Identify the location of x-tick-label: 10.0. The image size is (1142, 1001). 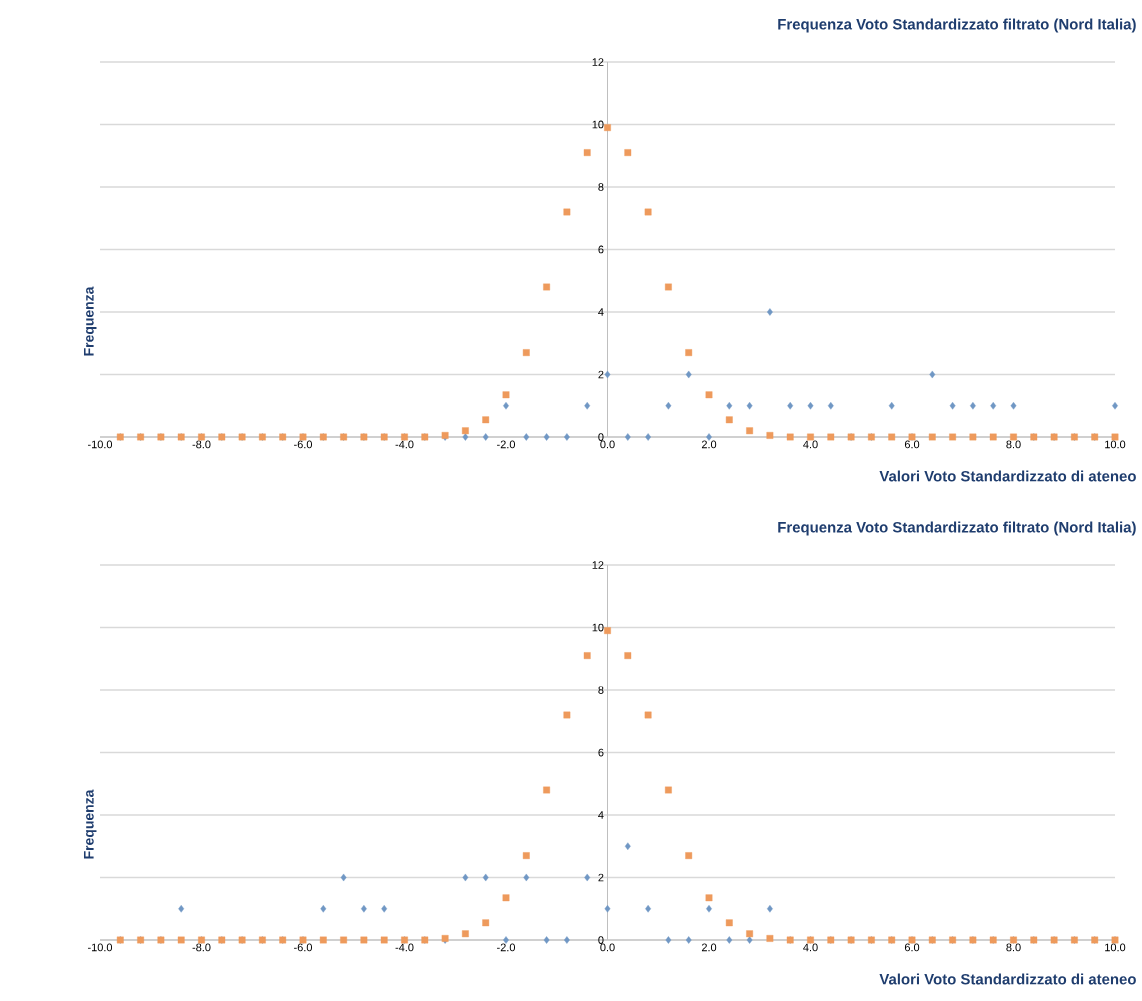
(1115, 444).